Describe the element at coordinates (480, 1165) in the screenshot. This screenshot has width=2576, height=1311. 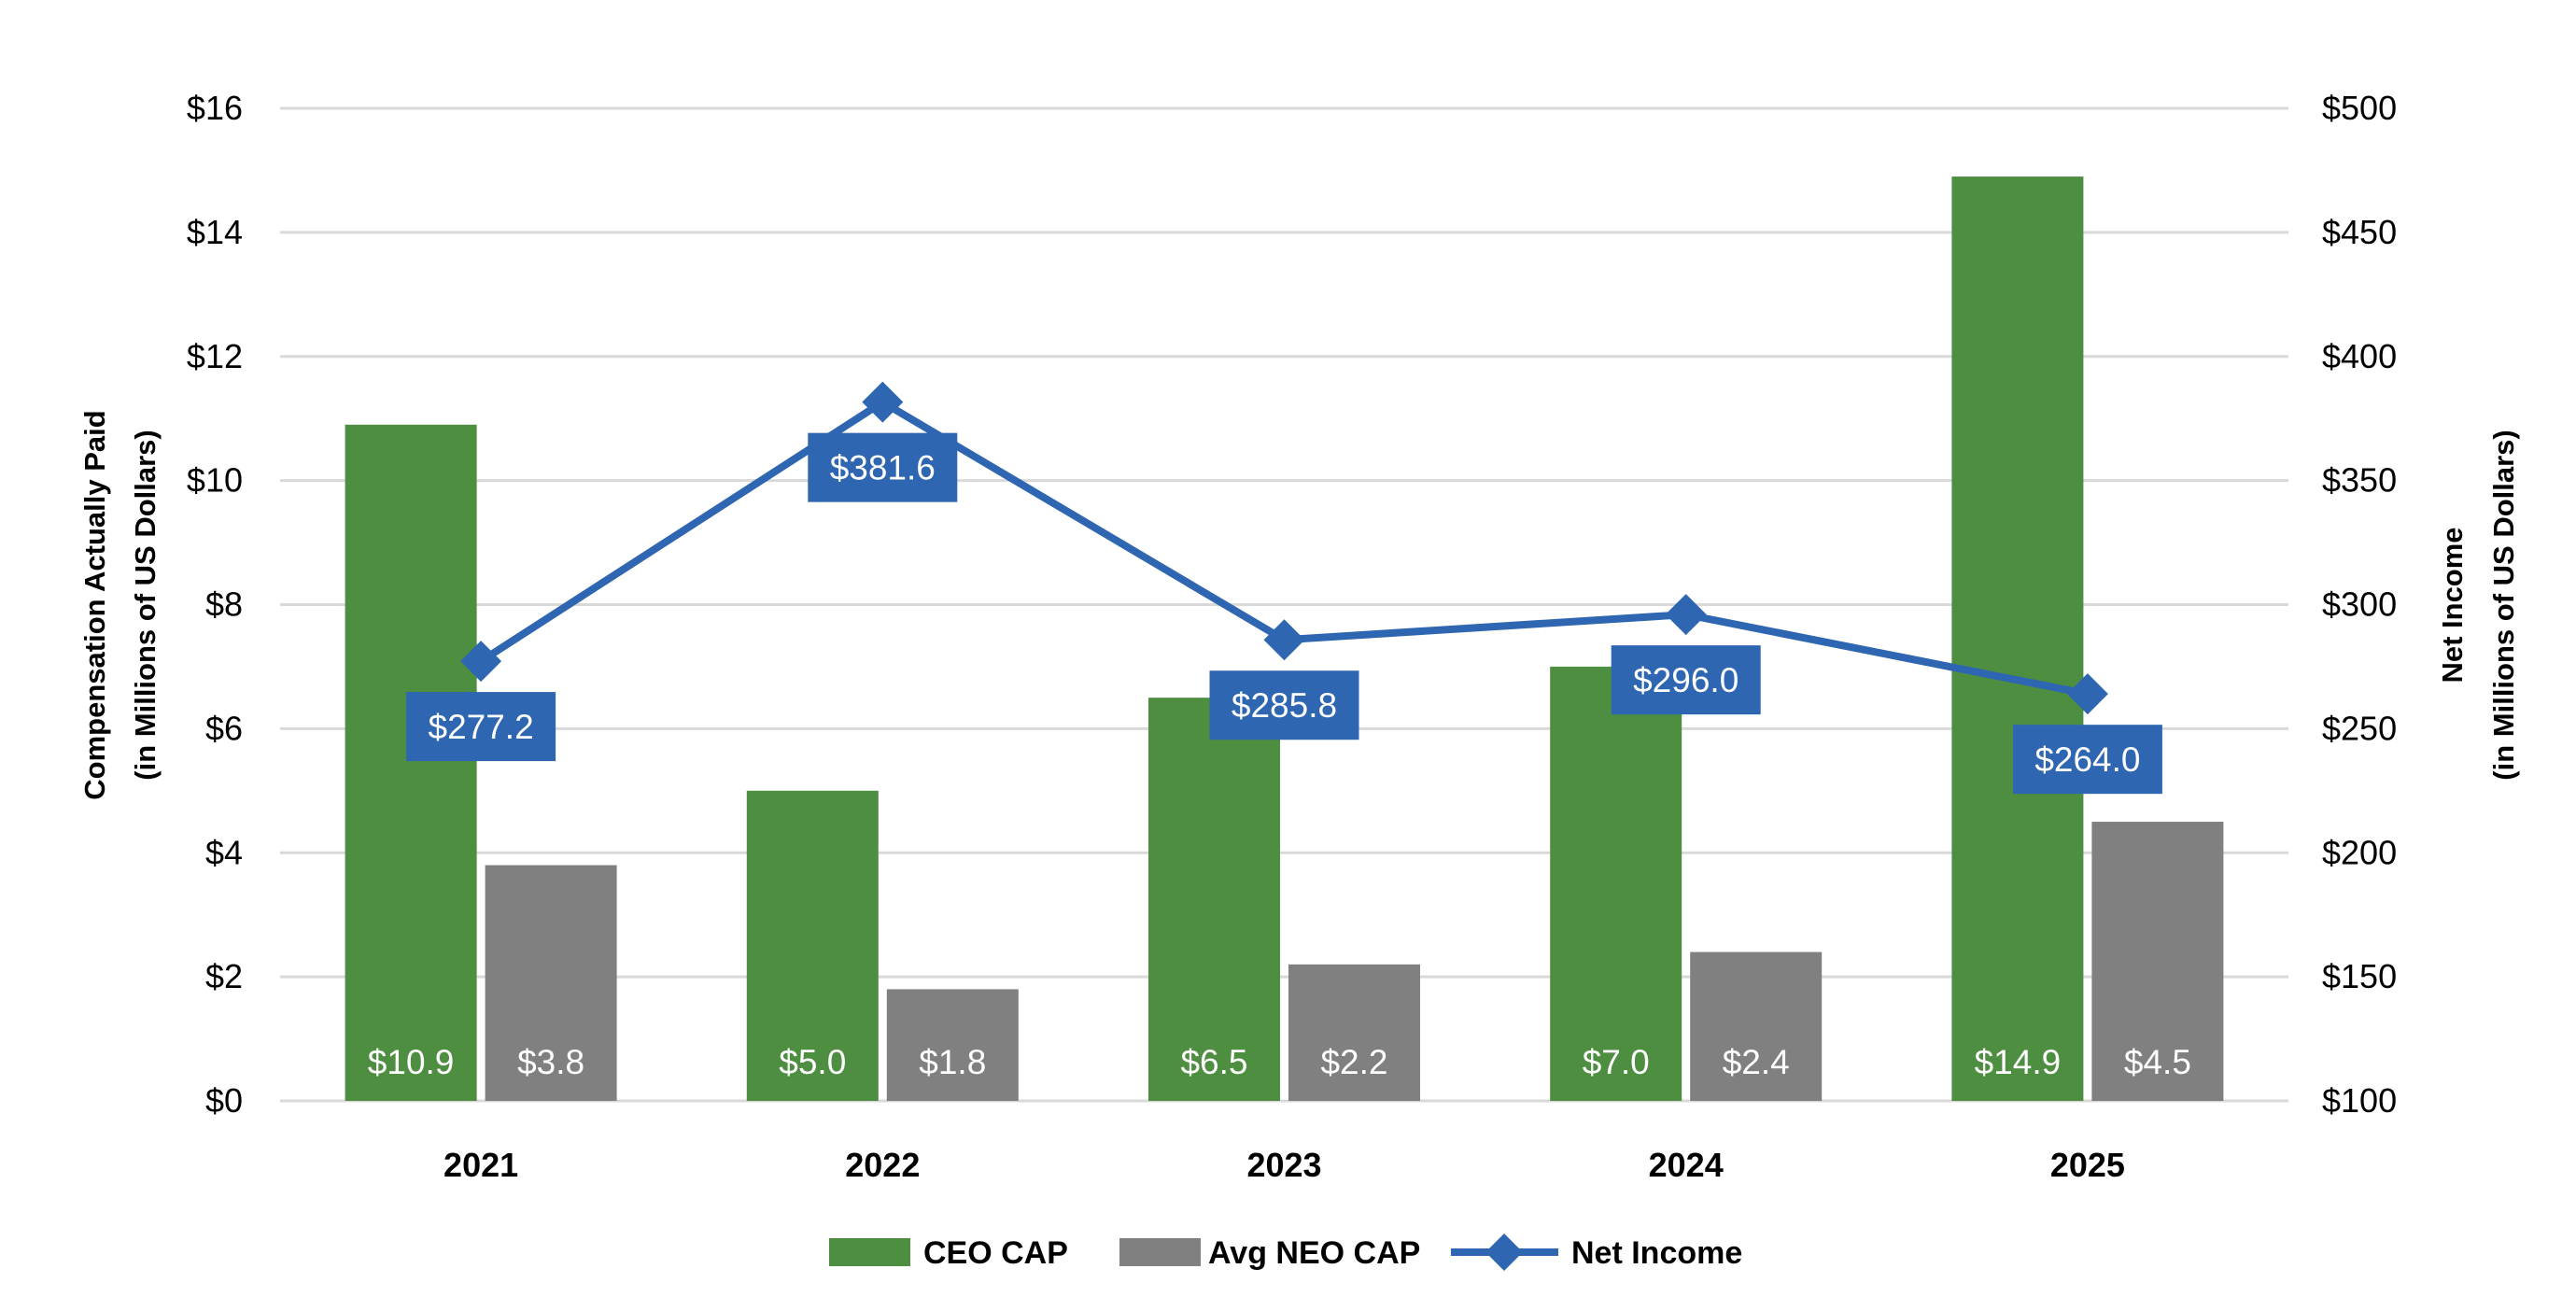
I see `category-label: 2021` at that location.